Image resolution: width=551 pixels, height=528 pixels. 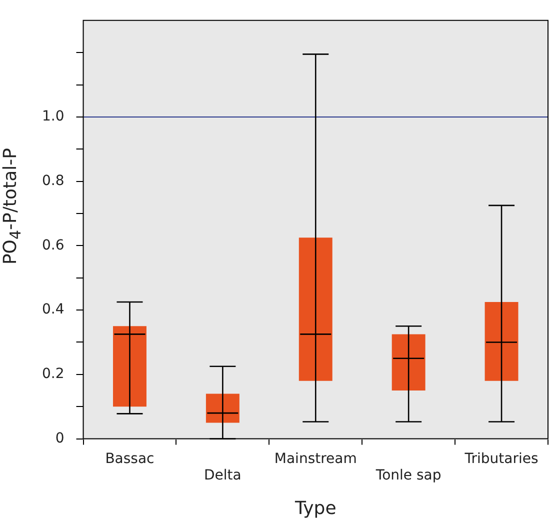 I want to click on y-tick-label: 0.8, so click(x=53, y=180).